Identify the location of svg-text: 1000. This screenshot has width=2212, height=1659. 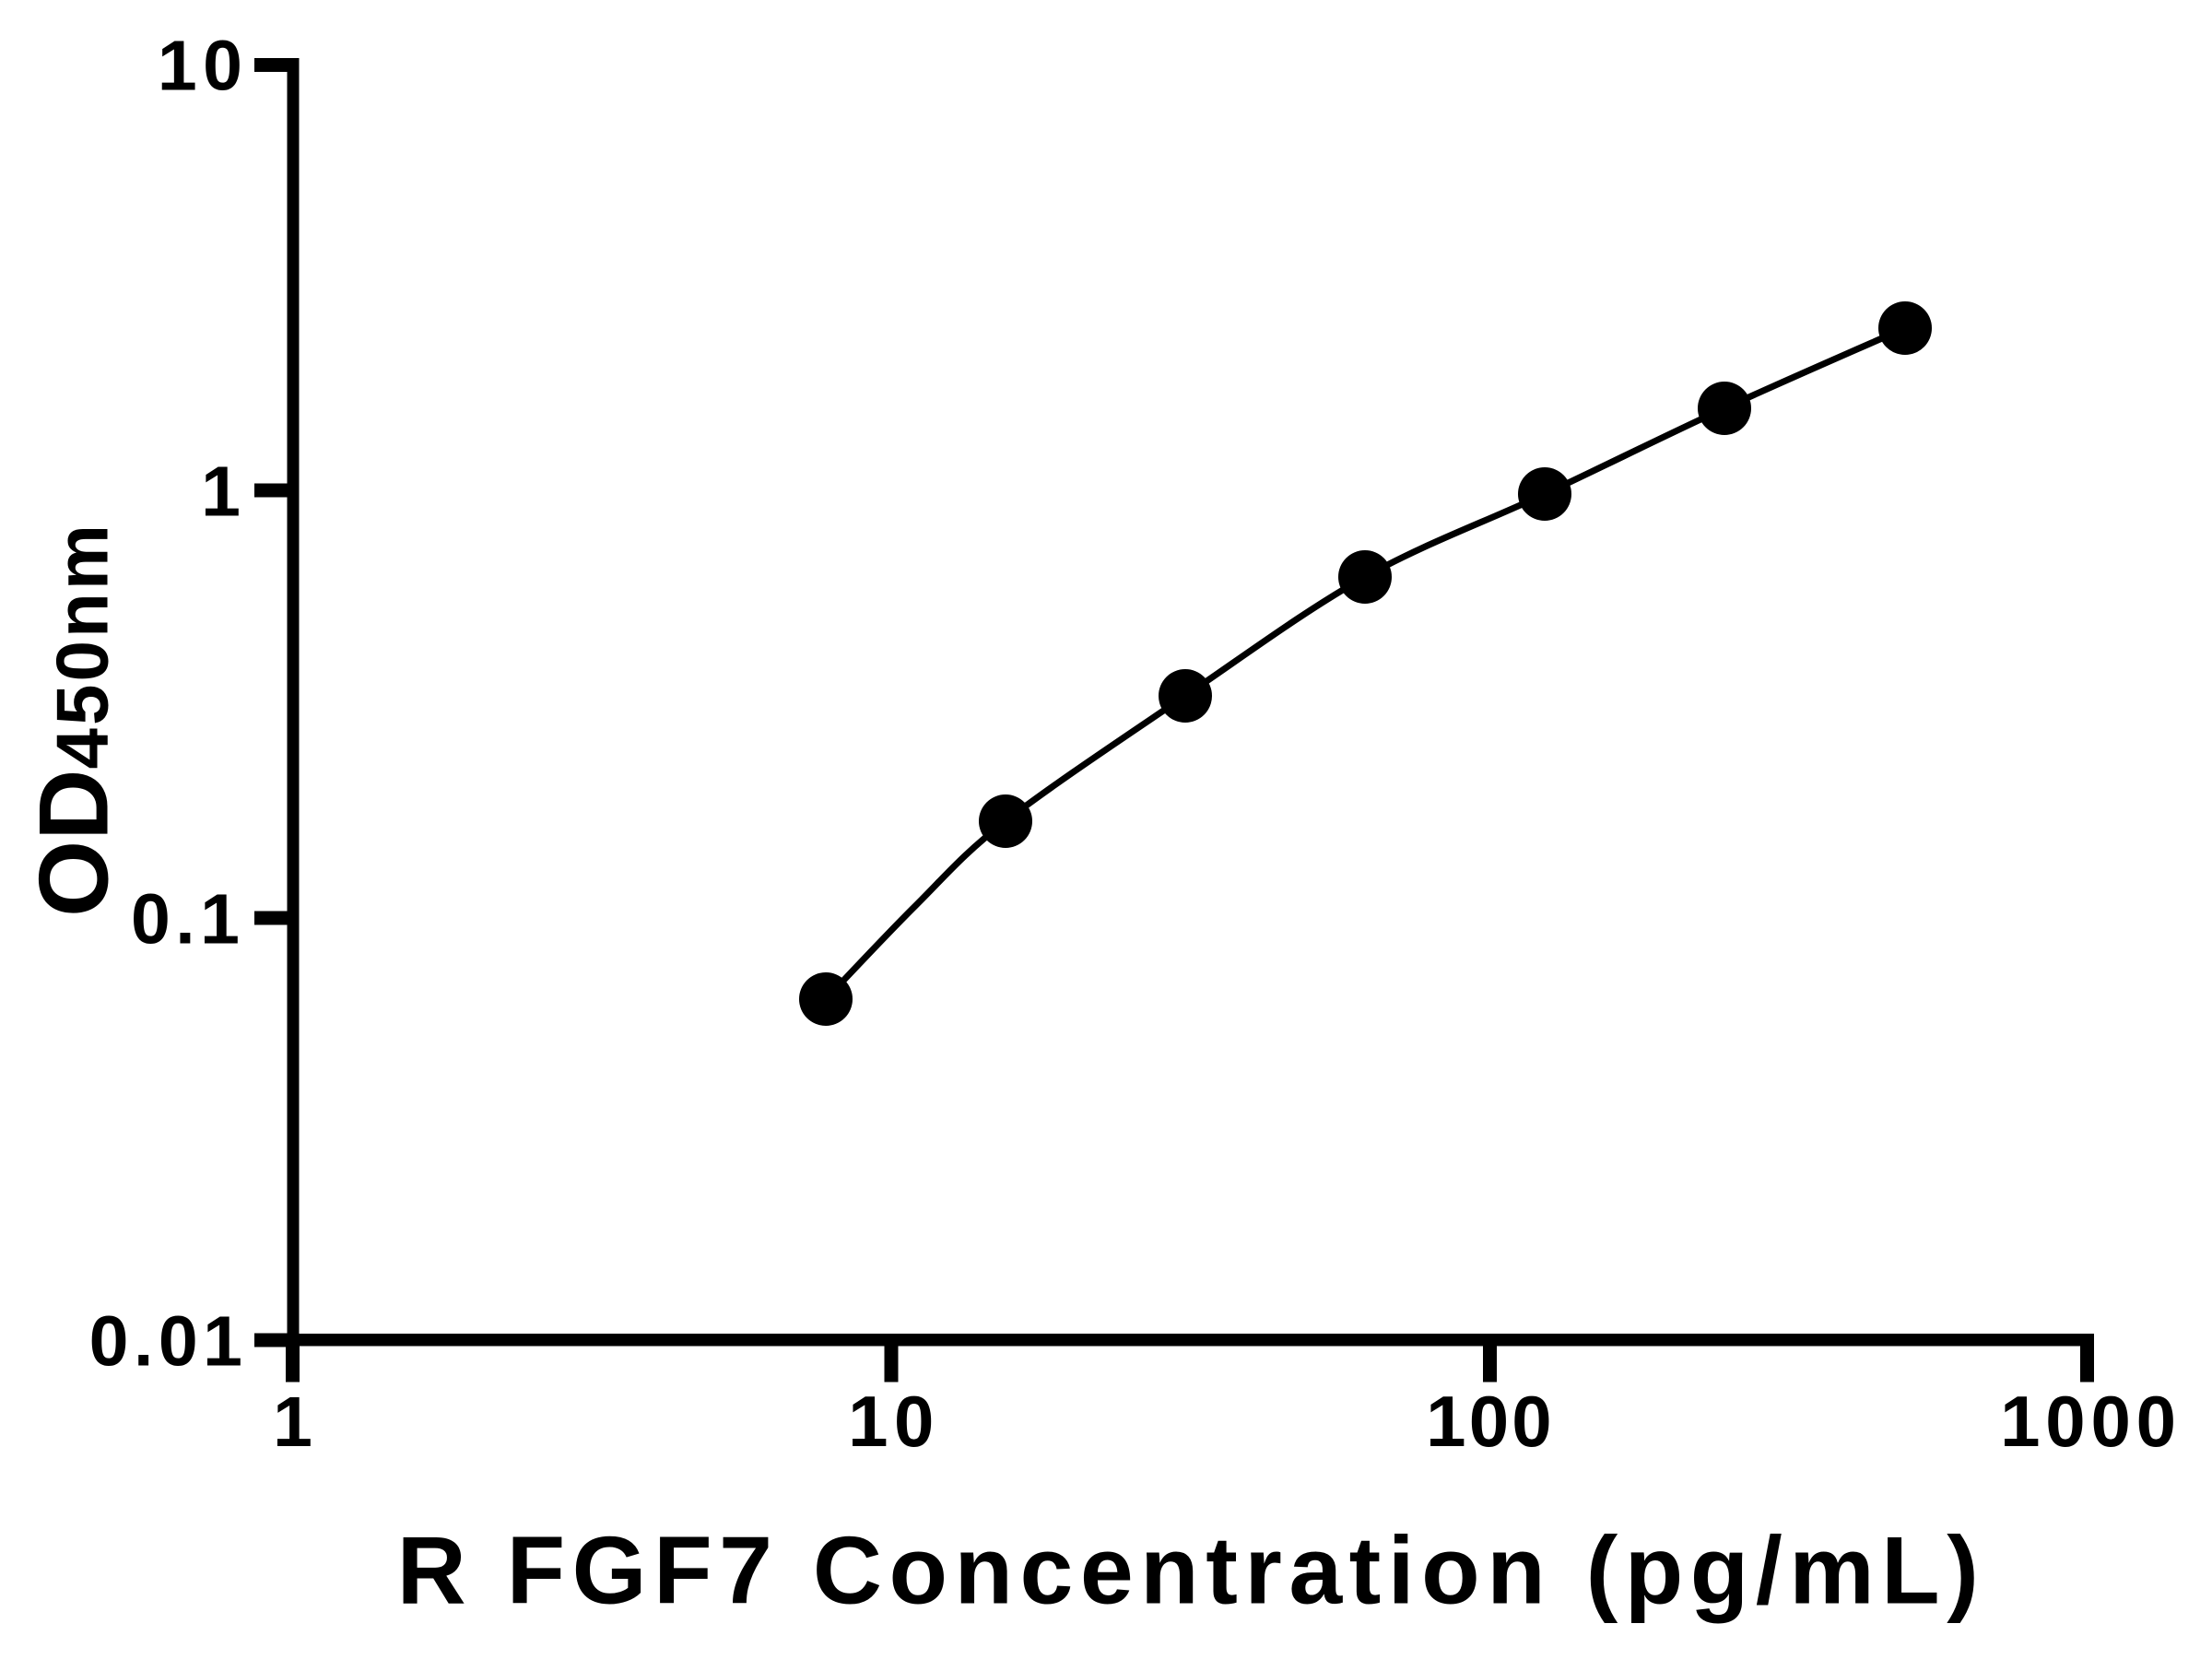
(2091, 1421).